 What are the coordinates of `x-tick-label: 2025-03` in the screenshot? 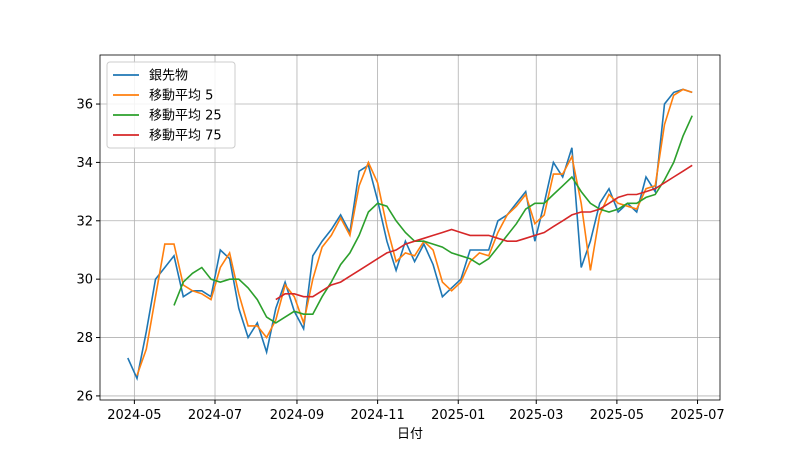 It's located at (536, 415).